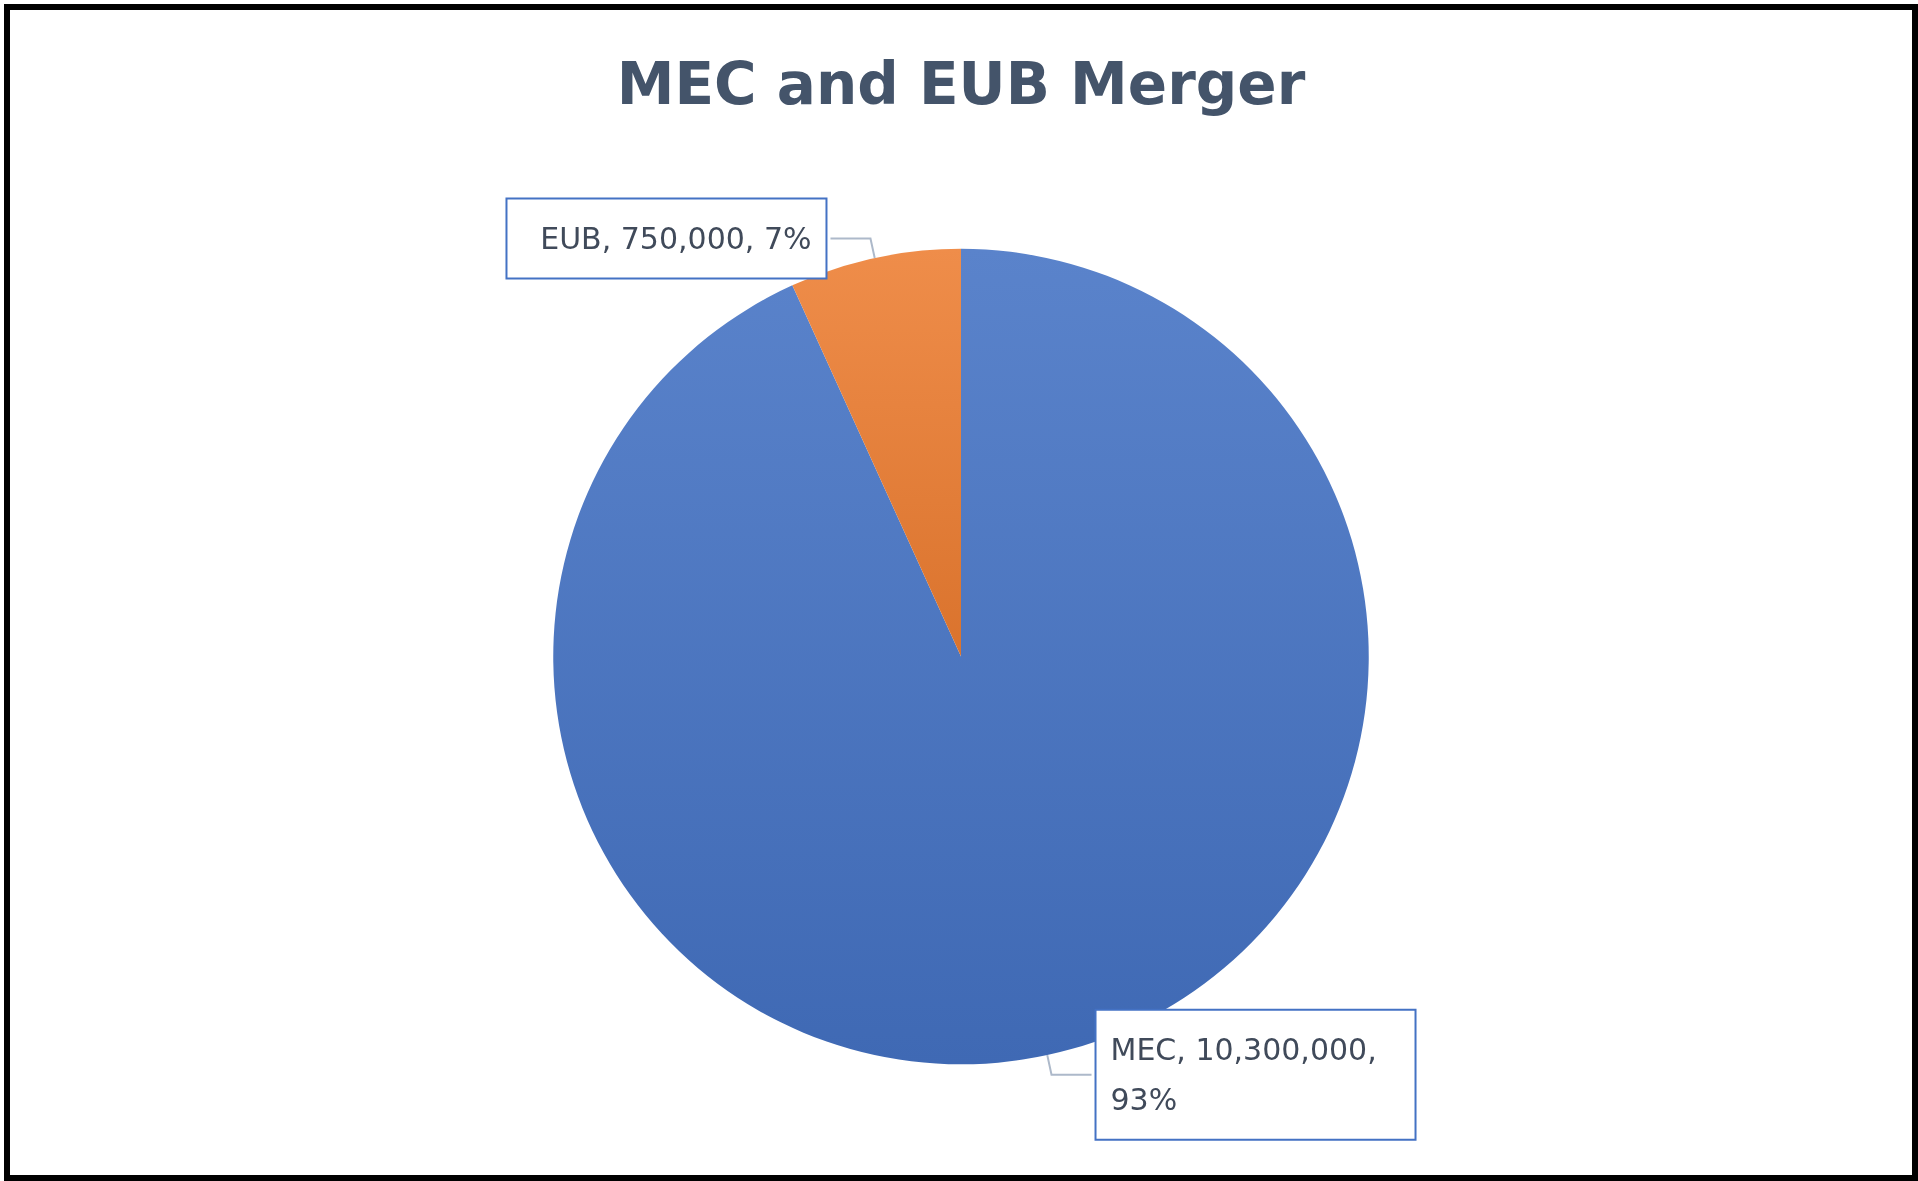  Describe the element at coordinates (676, 239) in the screenshot. I see `slice-label: EUB, 750,000, 7%` at that location.